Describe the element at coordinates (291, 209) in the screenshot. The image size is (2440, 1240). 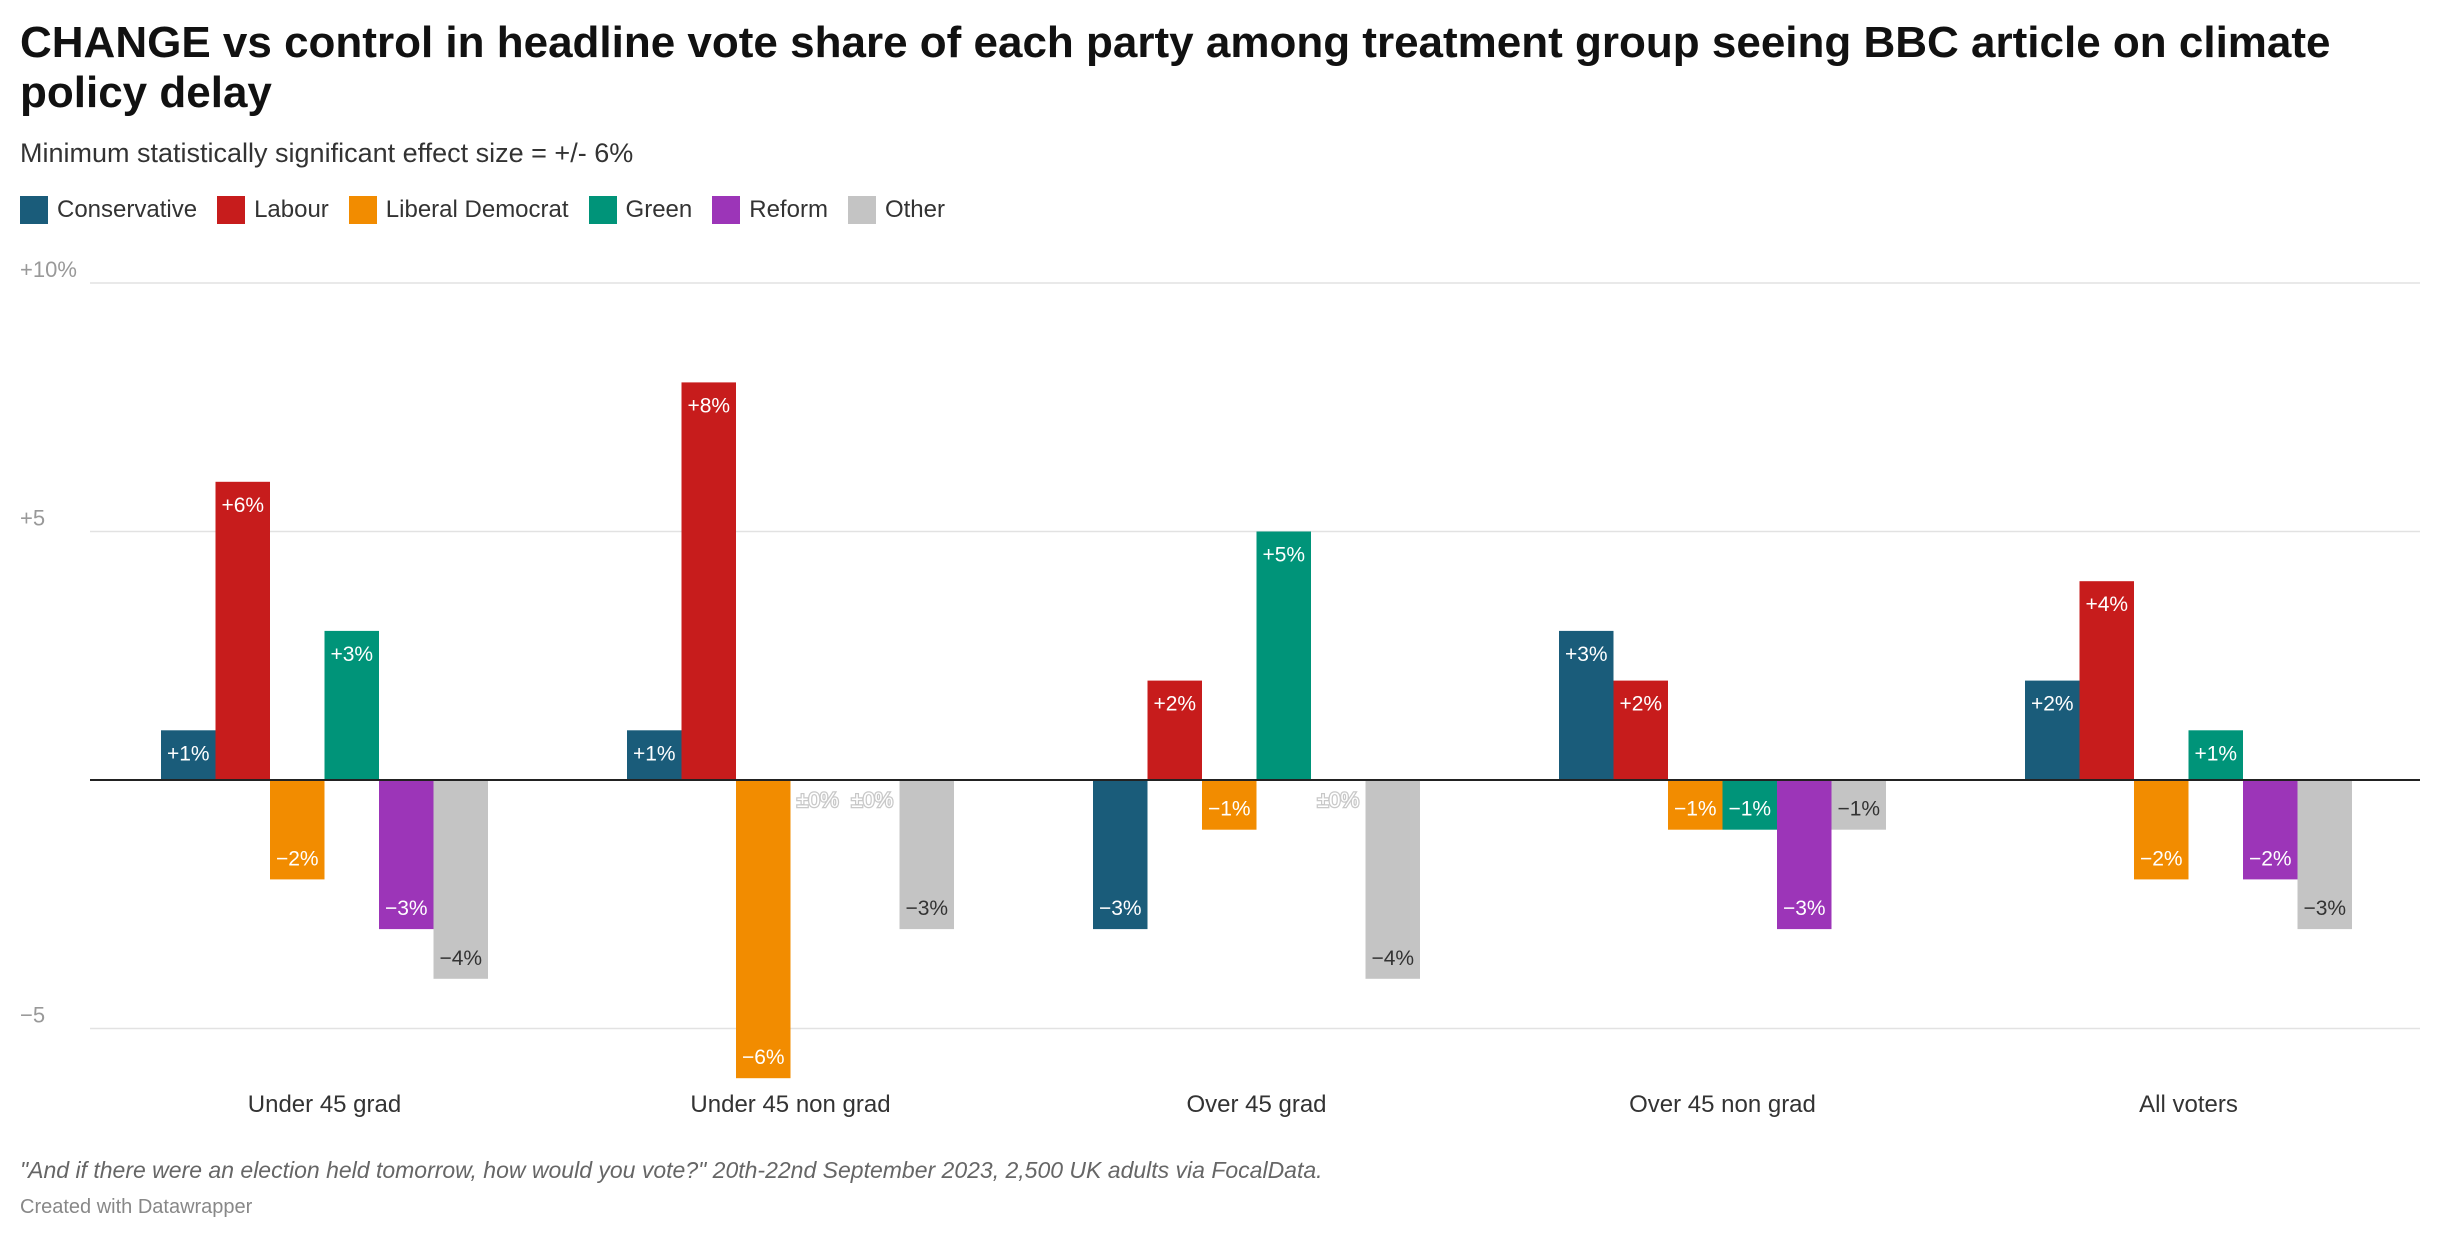
I see `legend-label: Labour` at that location.